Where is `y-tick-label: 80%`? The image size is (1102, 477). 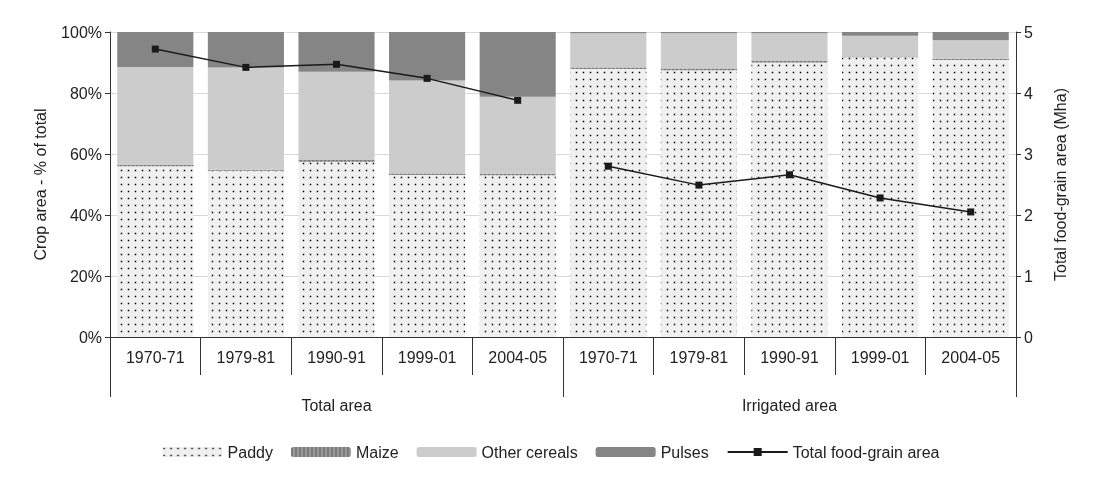 y-tick-label: 80% is located at coordinates (85, 93).